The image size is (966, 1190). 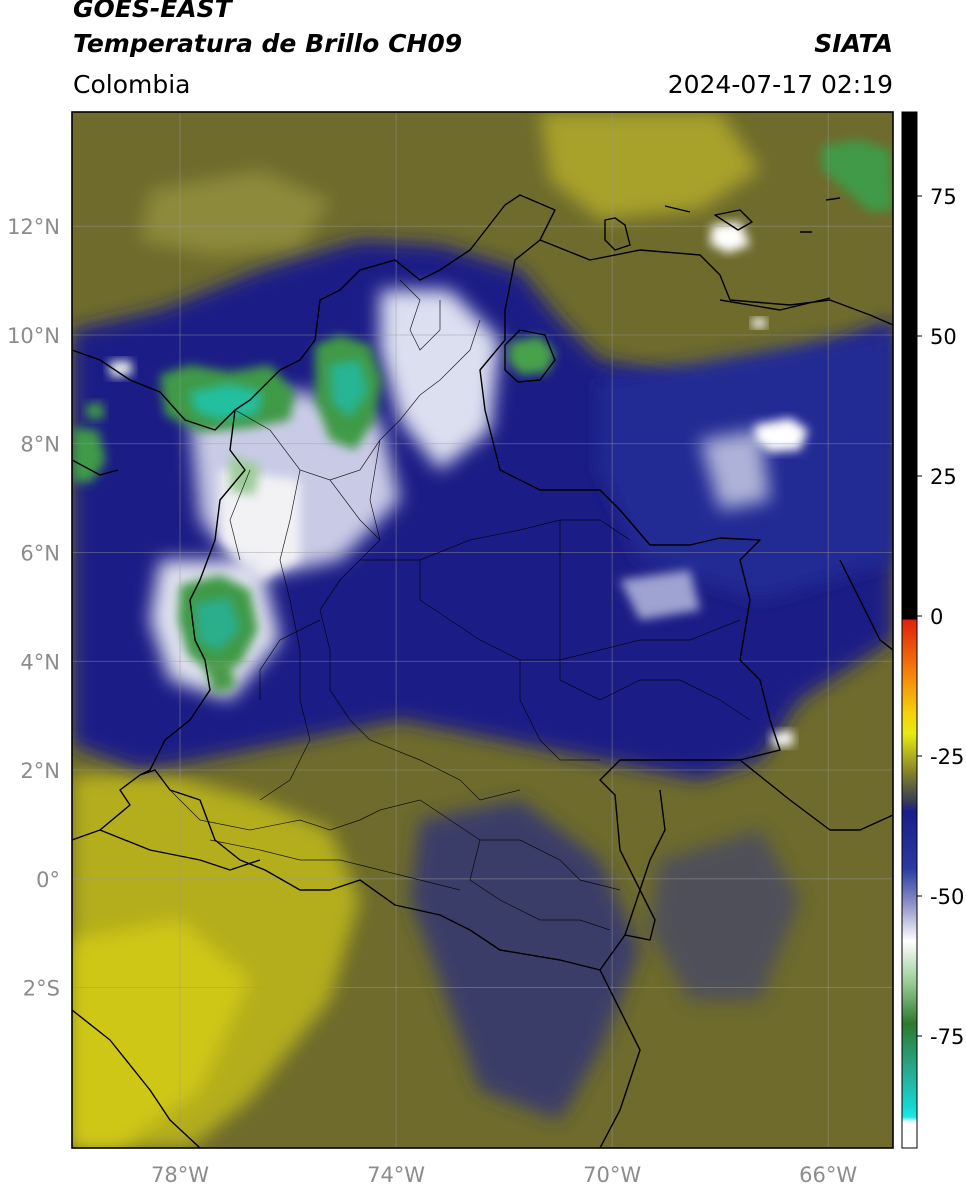 What do you see at coordinates (41, 989) in the screenshot?
I see `lat-tick-label: 2°S` at bounding box center [41, 989].